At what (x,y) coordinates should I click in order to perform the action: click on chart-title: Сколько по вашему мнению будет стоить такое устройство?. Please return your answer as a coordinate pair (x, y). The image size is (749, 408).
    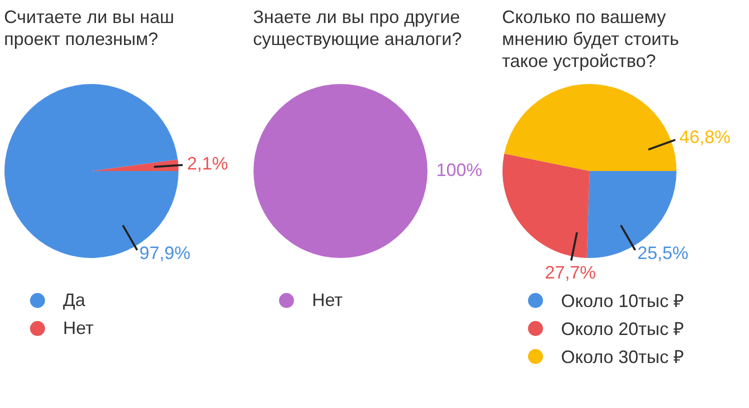
    Looking at the image, I should click on (590, 39).